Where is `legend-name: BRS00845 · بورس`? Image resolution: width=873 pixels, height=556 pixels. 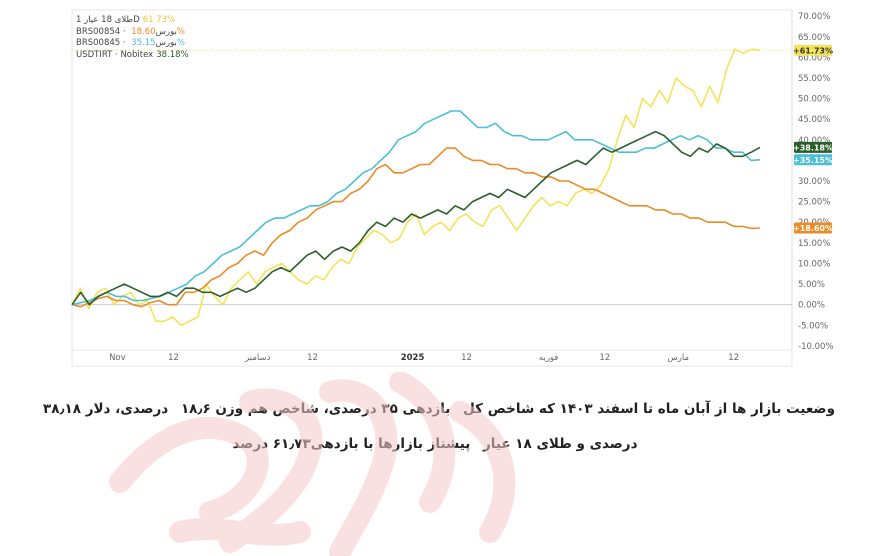 legend-name: BRS00845 · بورس is located at coordinates (126, 43).